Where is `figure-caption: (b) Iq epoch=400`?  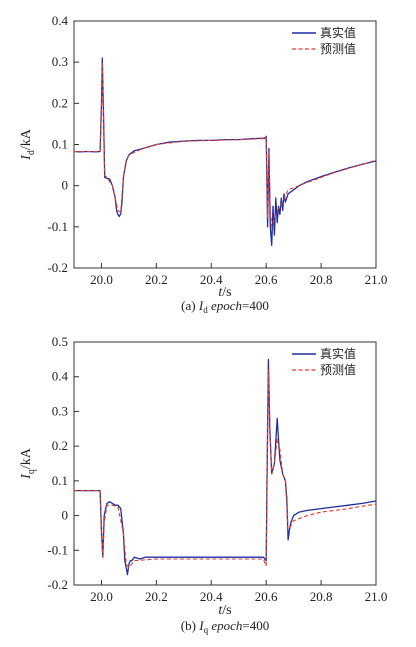
figure-caption: (b) Iq epoch=400 is located at coordinates (225, 626).